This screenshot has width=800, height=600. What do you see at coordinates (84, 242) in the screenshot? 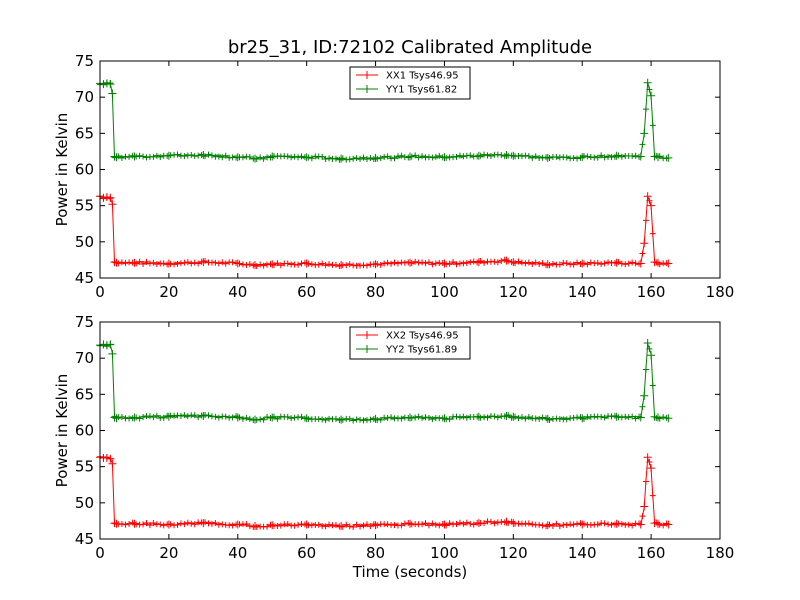
I see `y-tick-label: 50` at bounding box center [84, 242].